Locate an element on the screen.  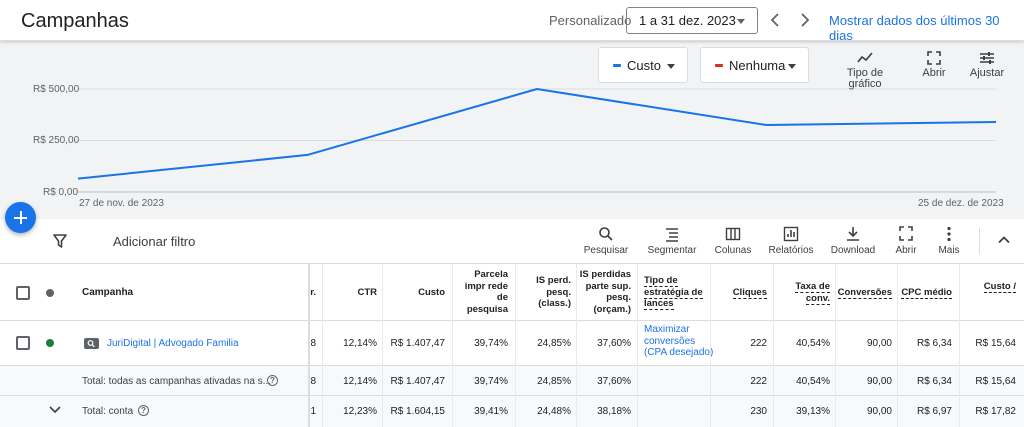
metric-color-swatch is located at coordinates (719, 65).